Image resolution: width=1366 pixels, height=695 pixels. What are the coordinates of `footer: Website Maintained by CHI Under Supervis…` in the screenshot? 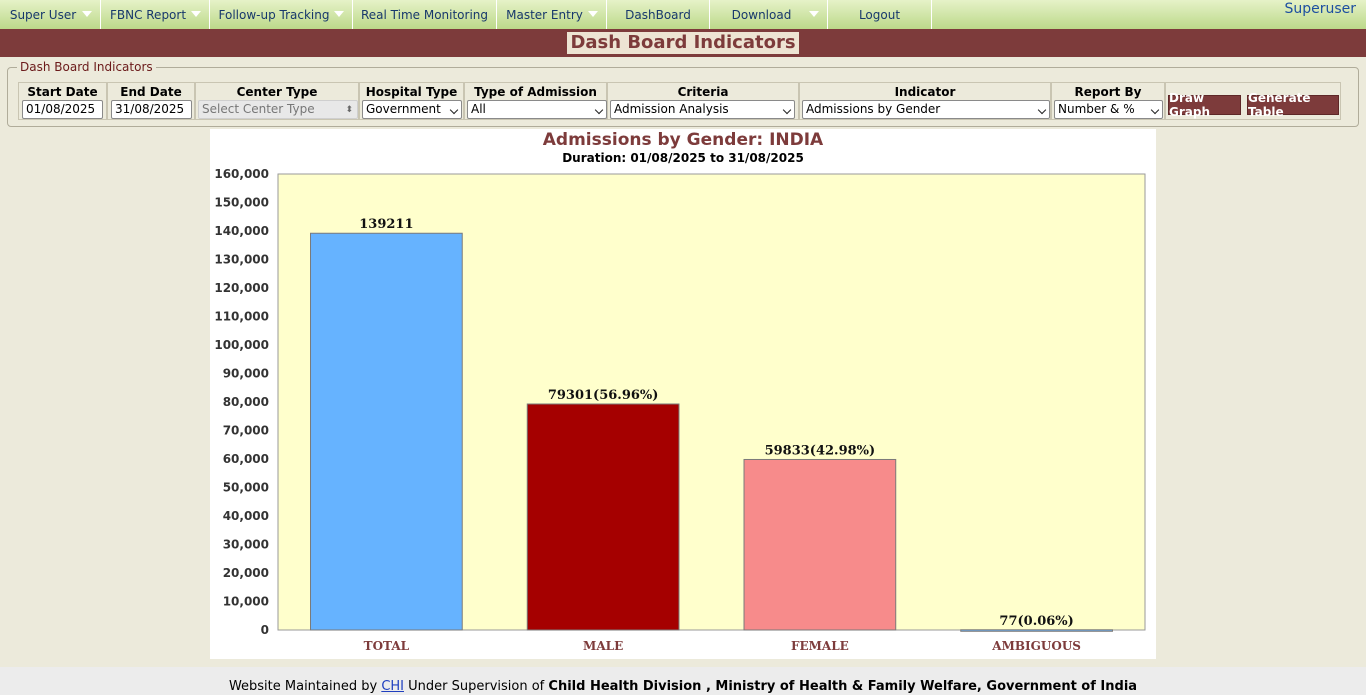 It's located at (683, 681).